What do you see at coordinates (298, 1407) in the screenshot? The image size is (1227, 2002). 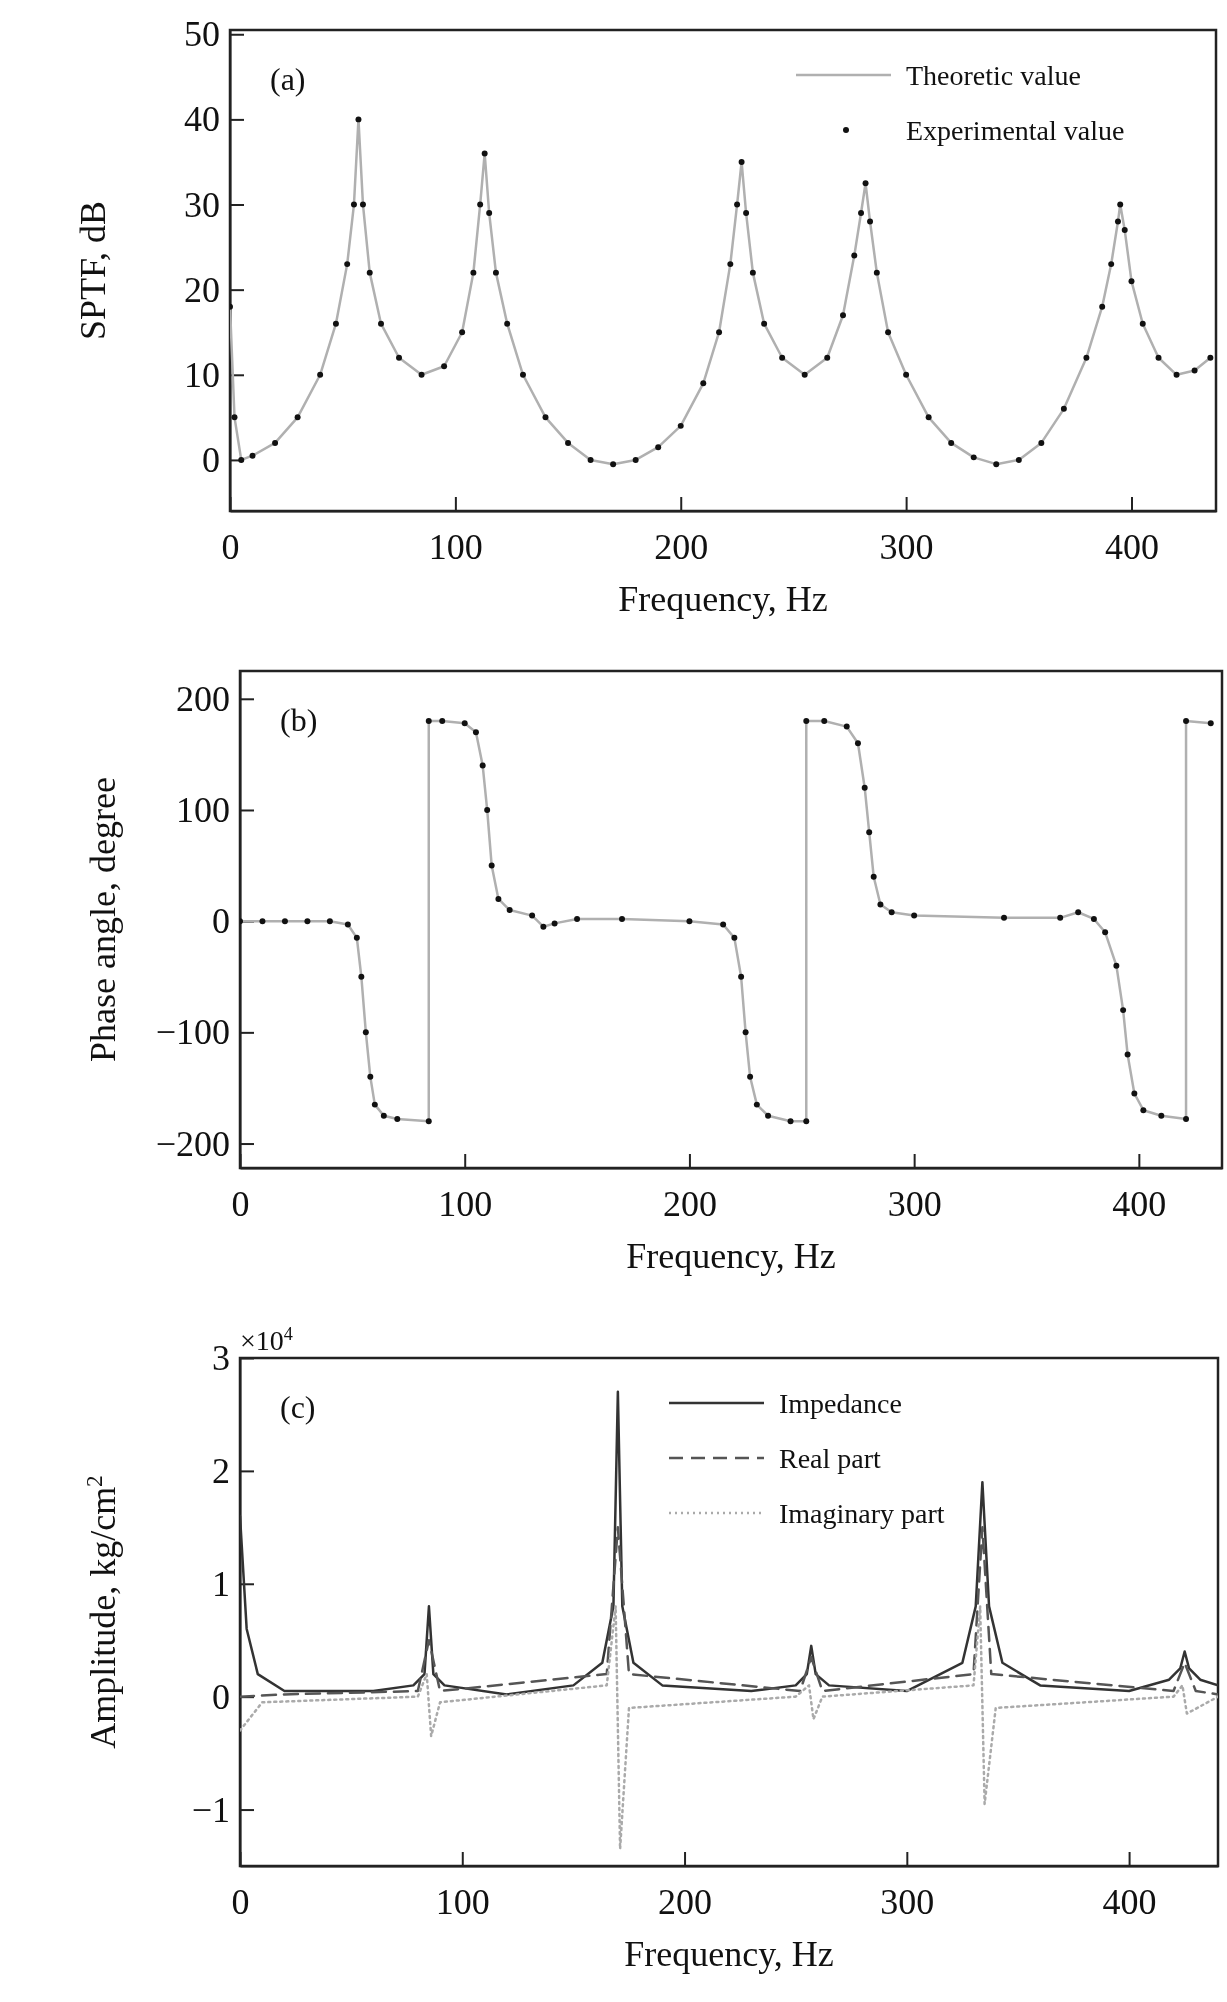 I see `annotation: (c)` at bounding box center [298, 1407].